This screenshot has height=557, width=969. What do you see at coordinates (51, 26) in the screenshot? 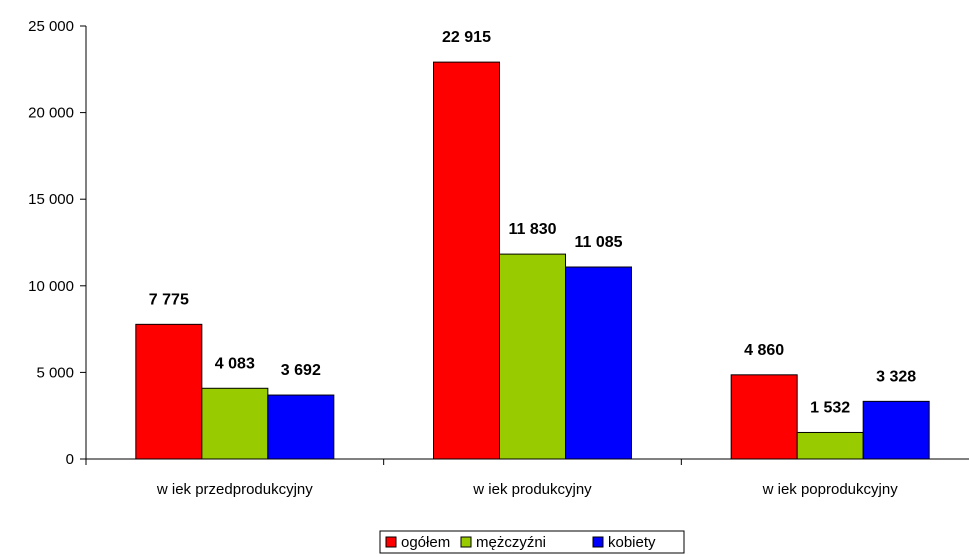
I see `y-tick-label: 25 000` at bounding box center [51, 26].